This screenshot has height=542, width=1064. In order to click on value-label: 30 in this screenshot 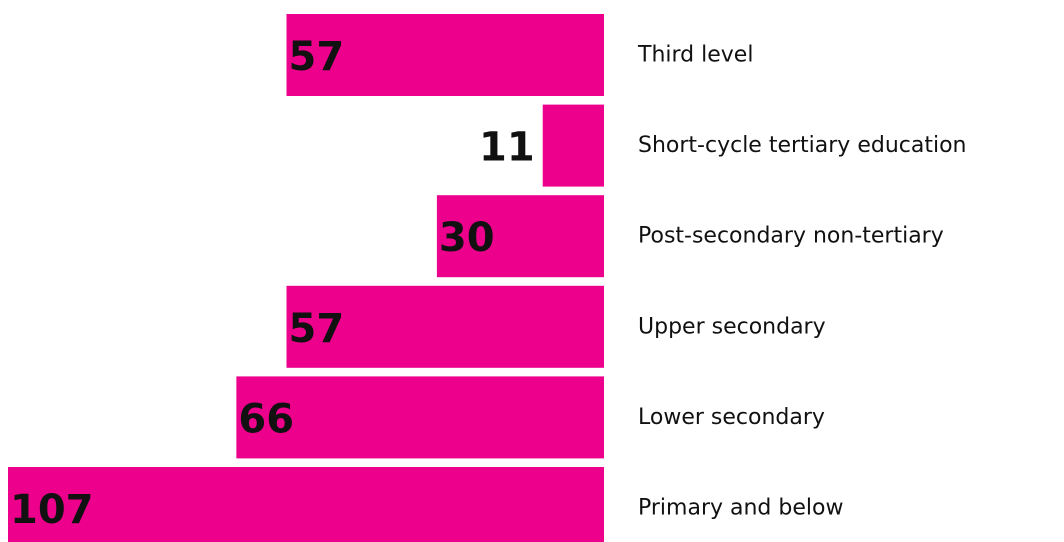, I will do `click(467, 238)`.